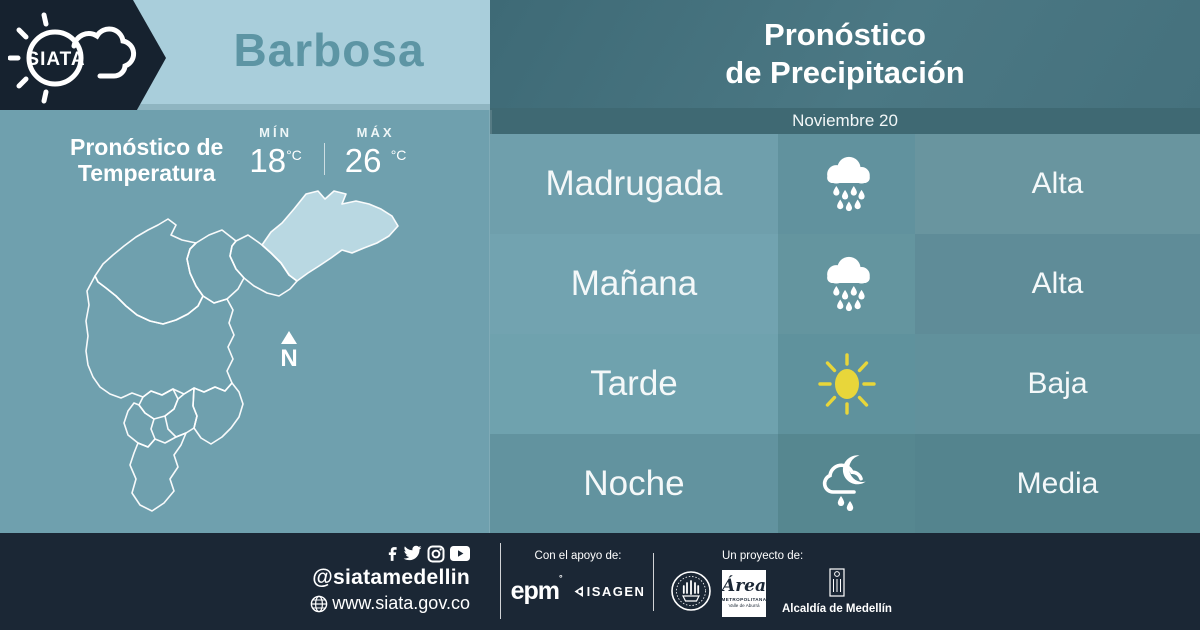 Image resolution: width=1200 pixels, height=630 pixels. Describe the element at coordinates (398, 155) in the screenshot. I see `max-unit: °C` at that location.